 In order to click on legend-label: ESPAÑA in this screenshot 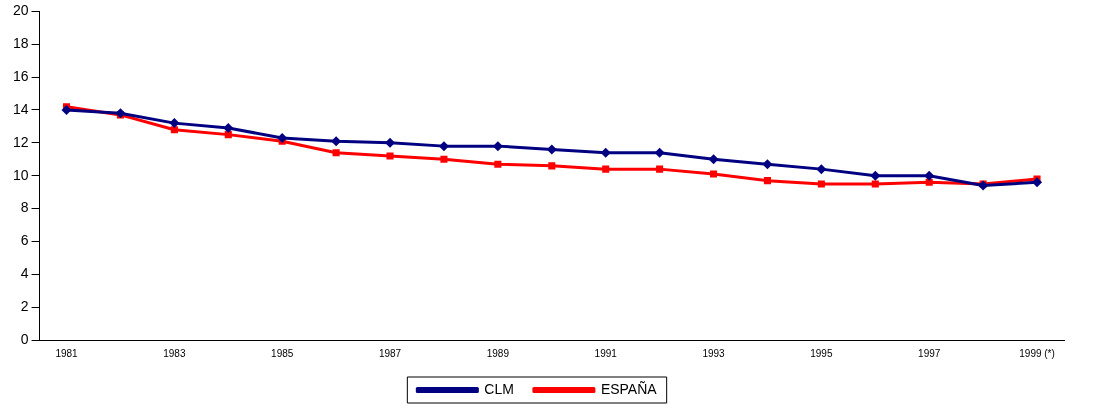, I will do `click(629, 388)`.